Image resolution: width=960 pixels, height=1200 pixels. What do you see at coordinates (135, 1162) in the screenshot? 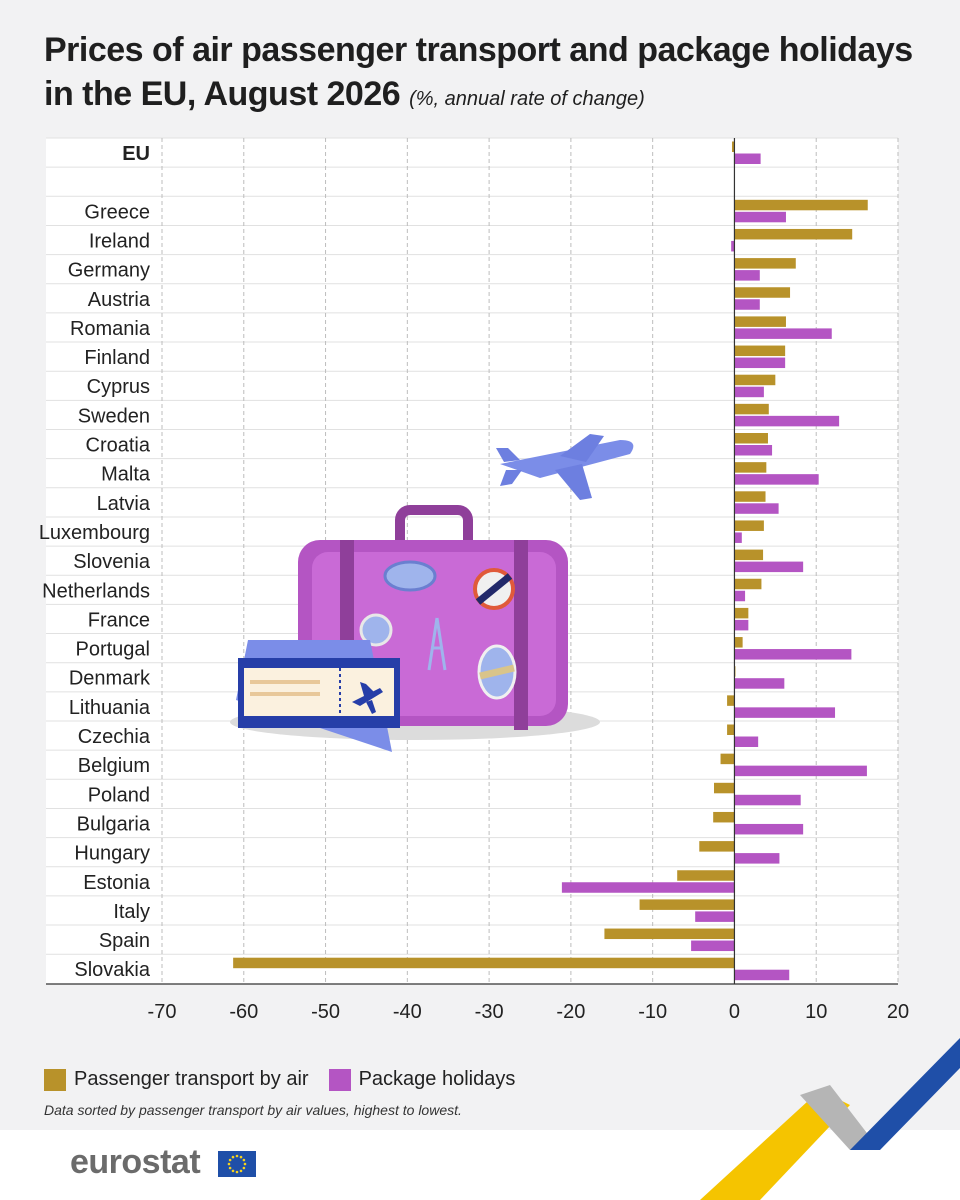
I see `eurostat-logo-text: eurostat` at bounding box center [135, 1162].